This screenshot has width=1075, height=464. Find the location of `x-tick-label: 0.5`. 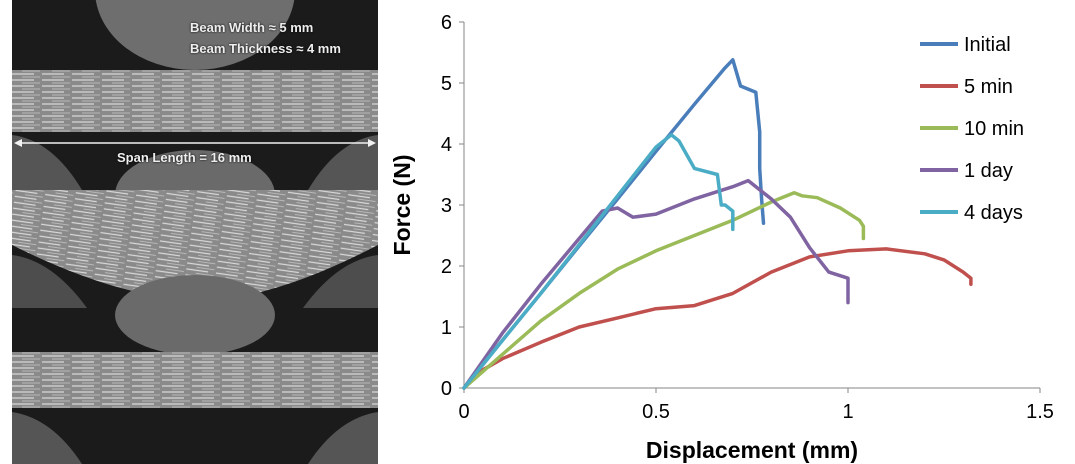

x-tick-label: 0.5 is located at coordinates (656, 412).